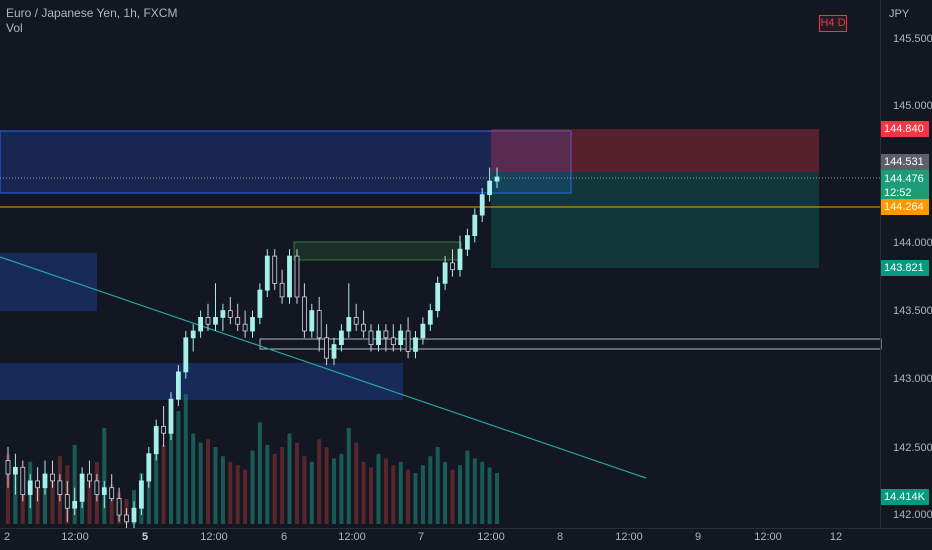 The image size is (932, 550). Describe the element at coordinates (466, 539) in the screenshot. I see `time-axis` at that location.